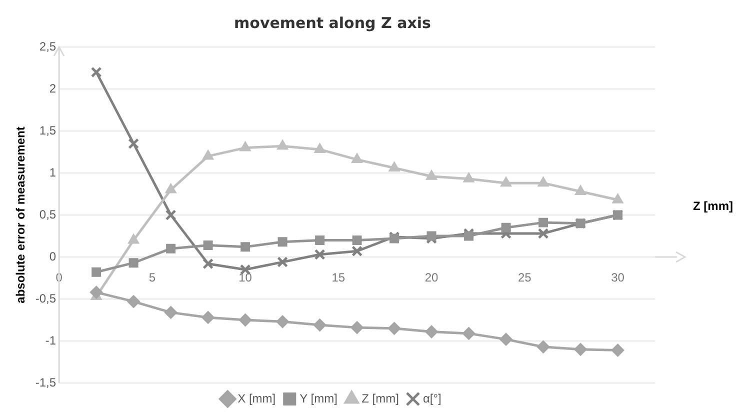 This screenshot has width=750, height=420. I want to click on y-tick-label: 2,5, so click(47, 46).